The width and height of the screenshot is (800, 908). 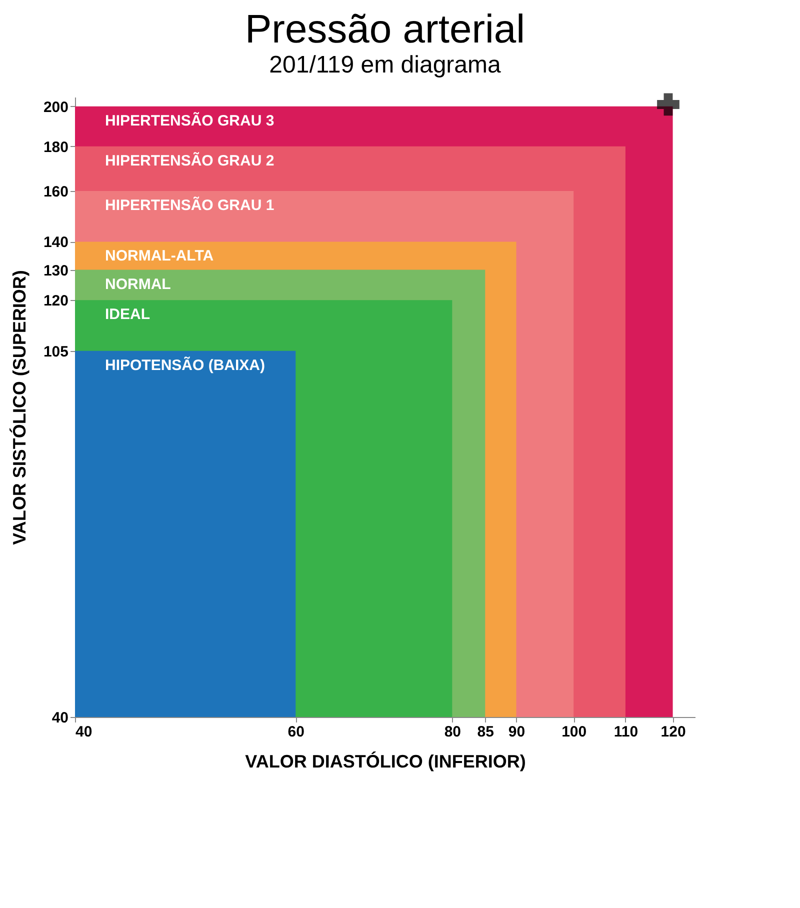 What do you see at coordinates (138, 284) in the screenshot?
I see `series-label: NORMAL` at bounding box center [138, 284].